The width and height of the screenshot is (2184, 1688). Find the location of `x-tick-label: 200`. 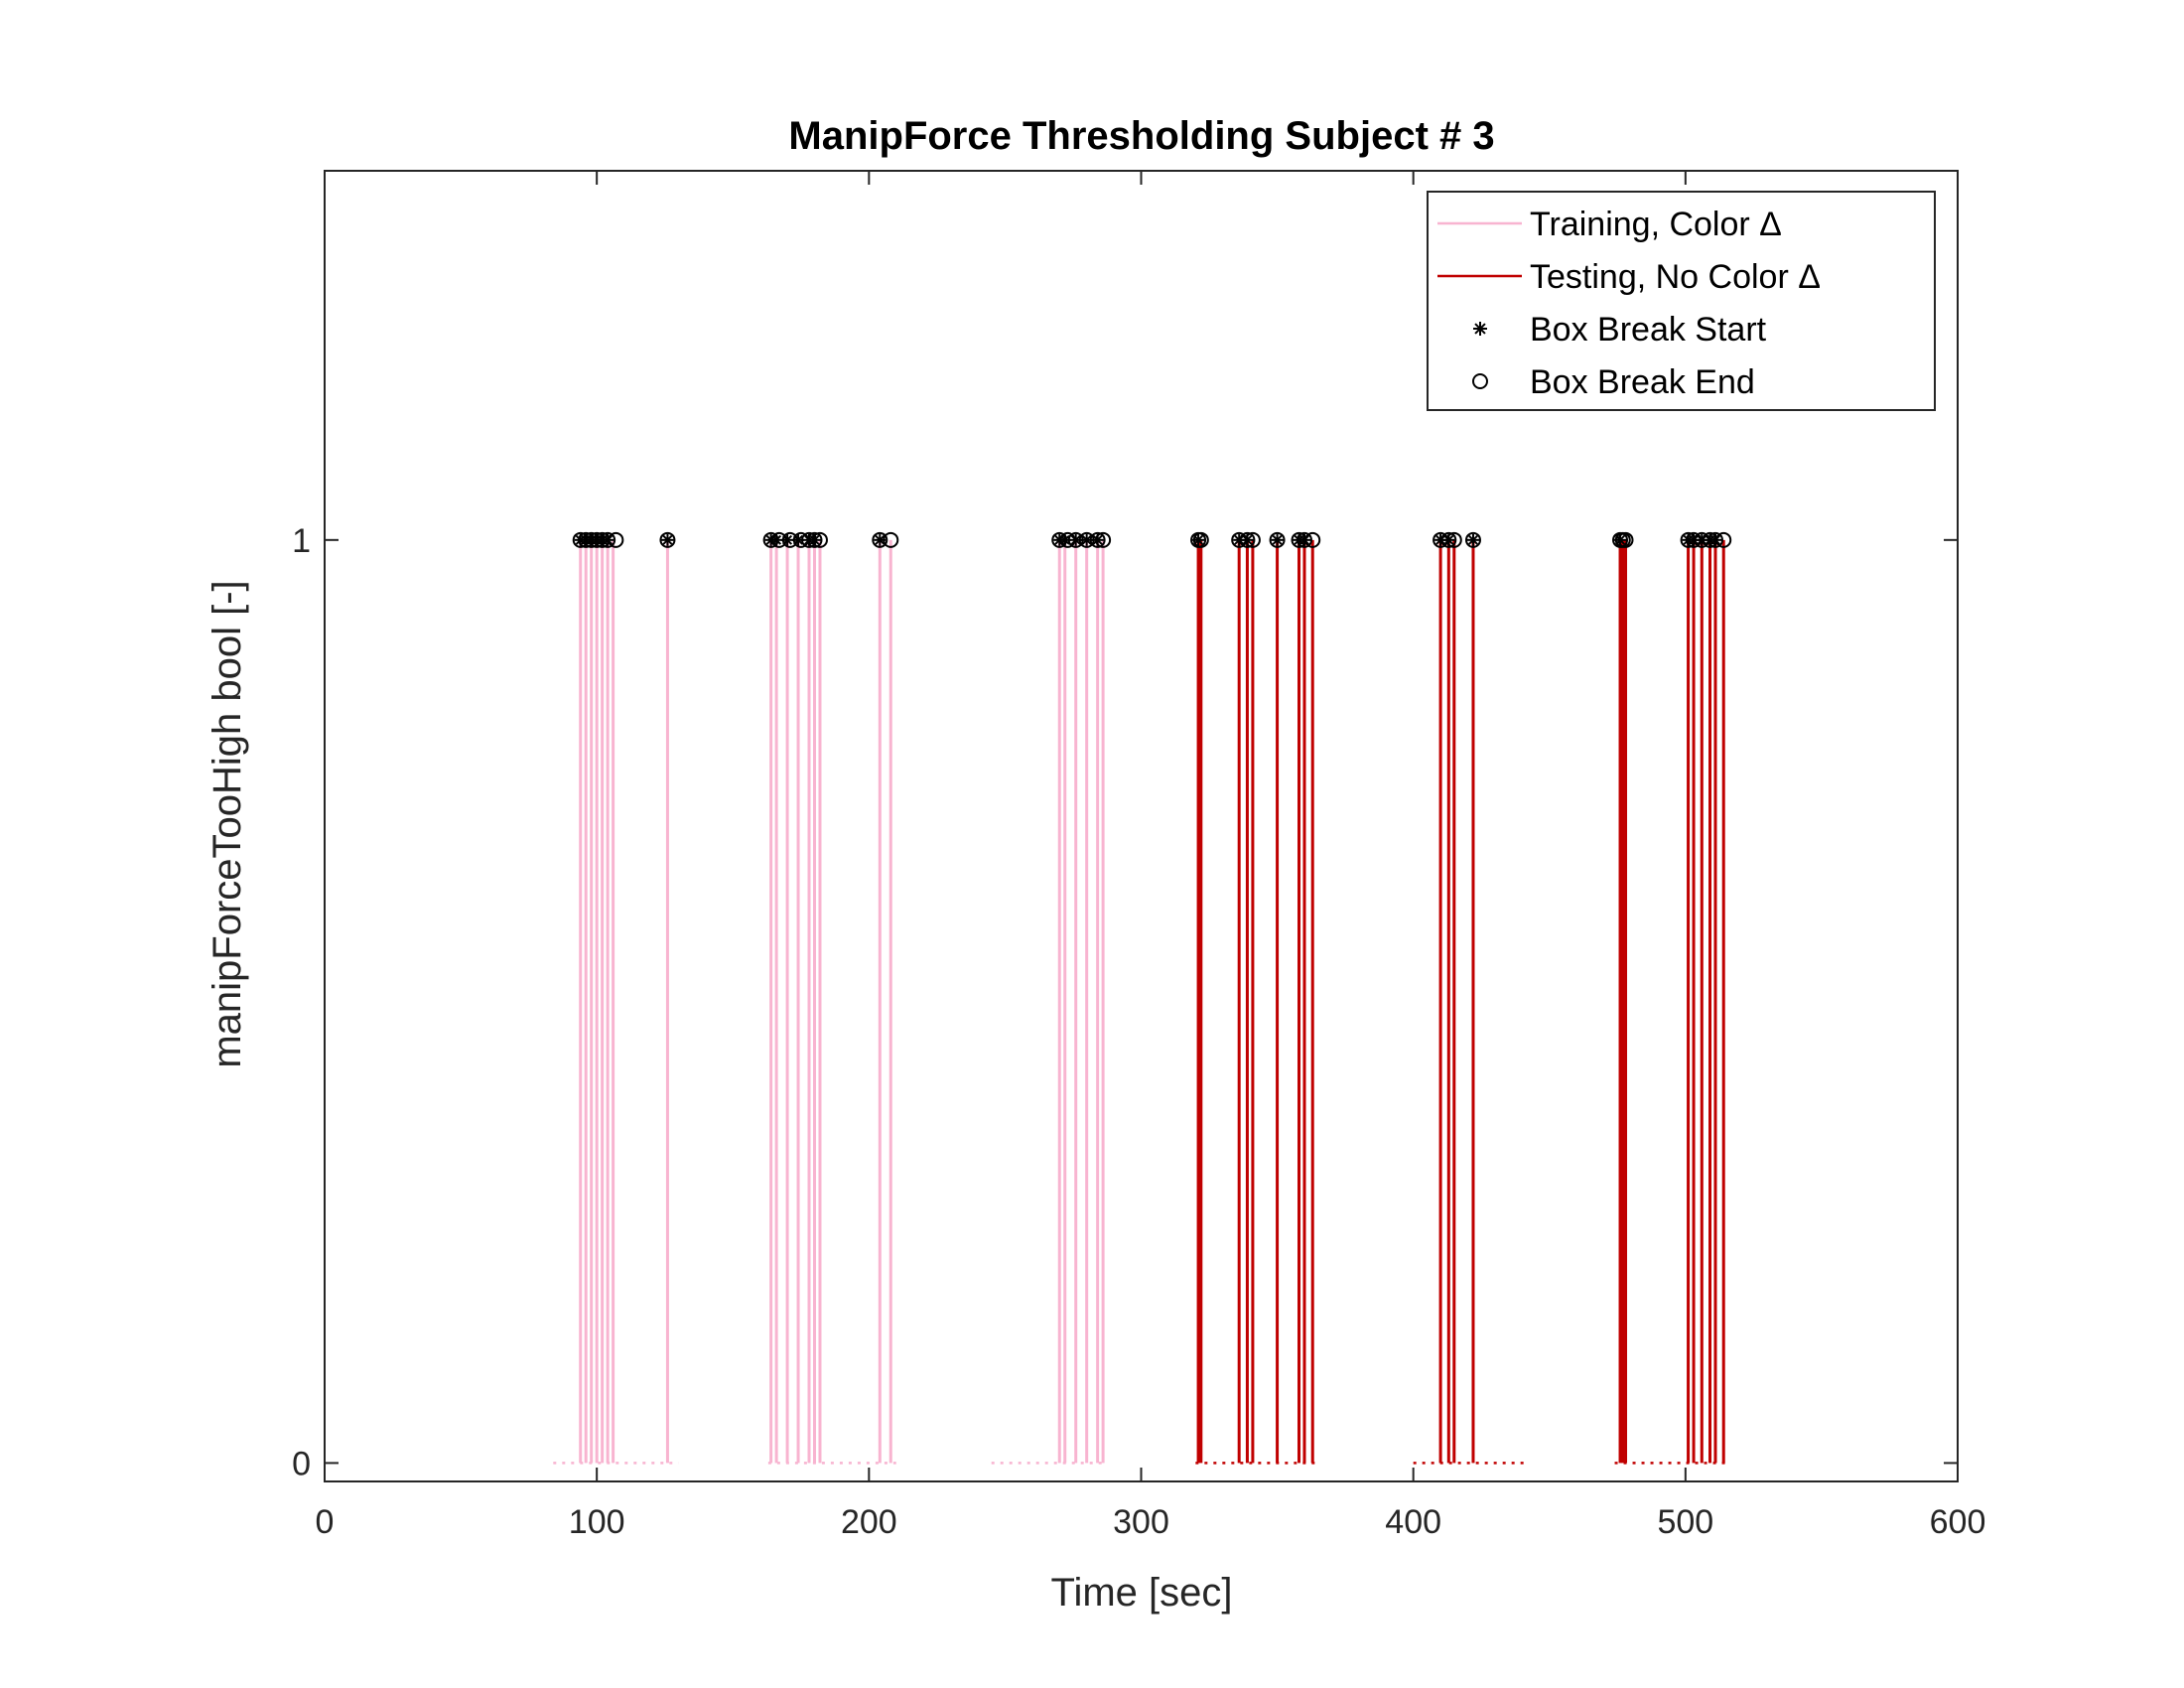

x-tick-label: 200 is located at coordinates (869, 1522).